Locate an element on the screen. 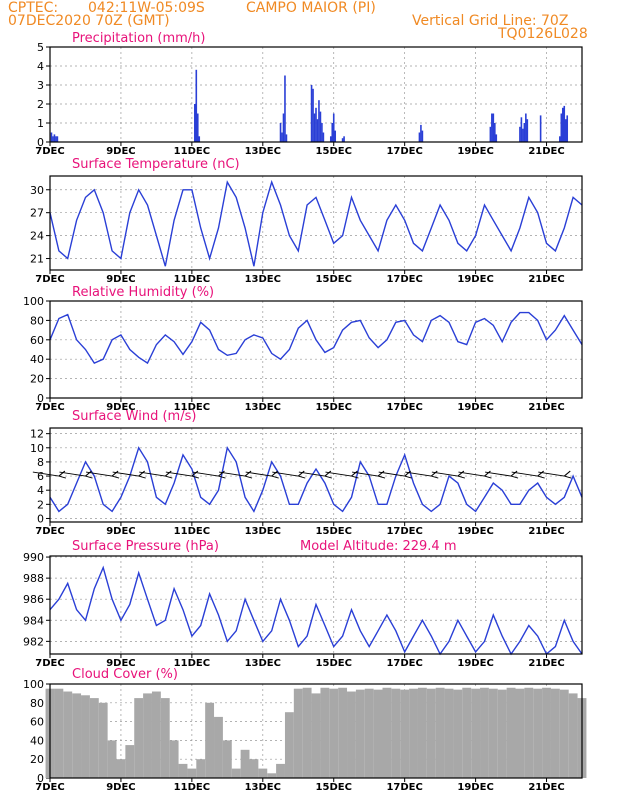 Image resolution: width=618 pixels, height=800 pixels. precipitation-xtick-label: 13DEC is located at coordinates (263, 151).